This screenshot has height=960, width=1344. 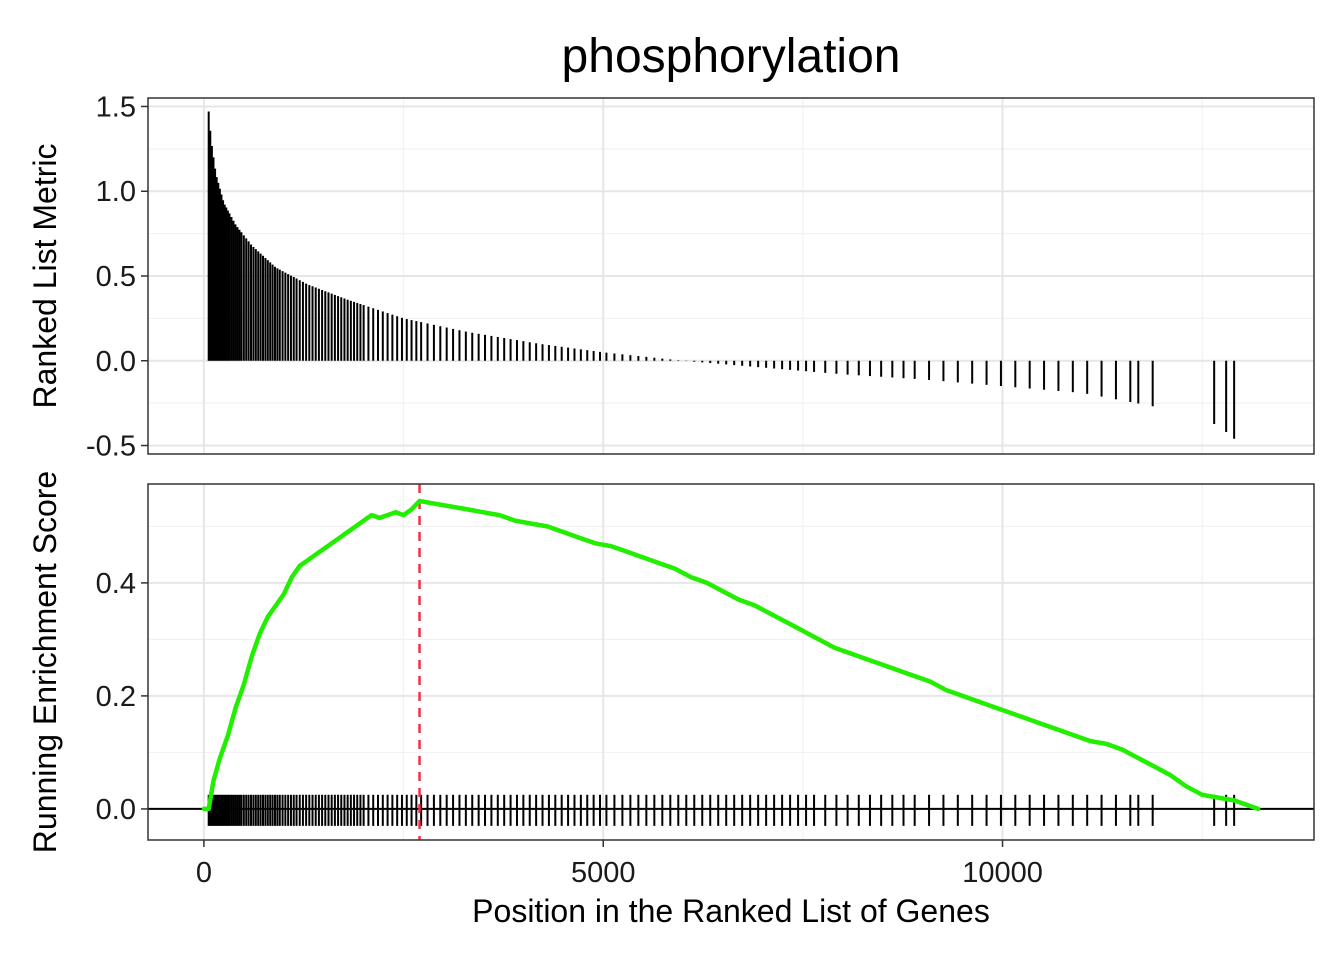 I want to click on top-y-tick-label: 1.0, so click(x=116, y=192).